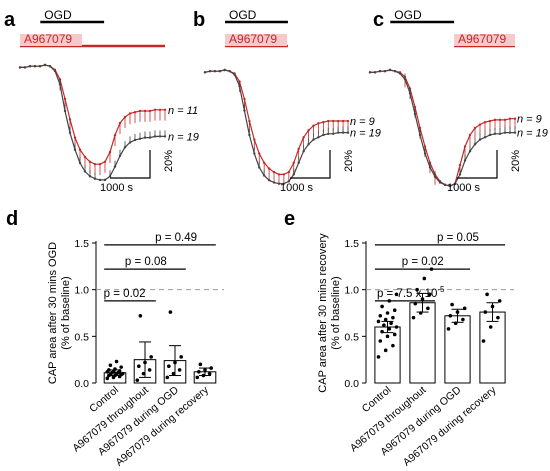 The height and width of the screenshot is (471, 550). I want to click on y-axis-label-unit: (% of baseline), so click(66, 312).